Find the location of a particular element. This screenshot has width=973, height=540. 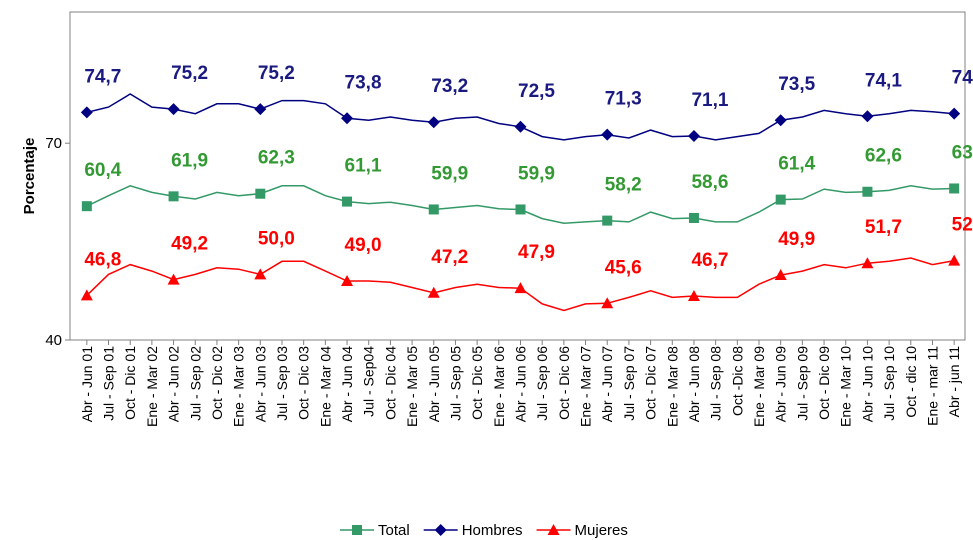

y-axis-title: Porcentaje is located at coordinates (29, 176).